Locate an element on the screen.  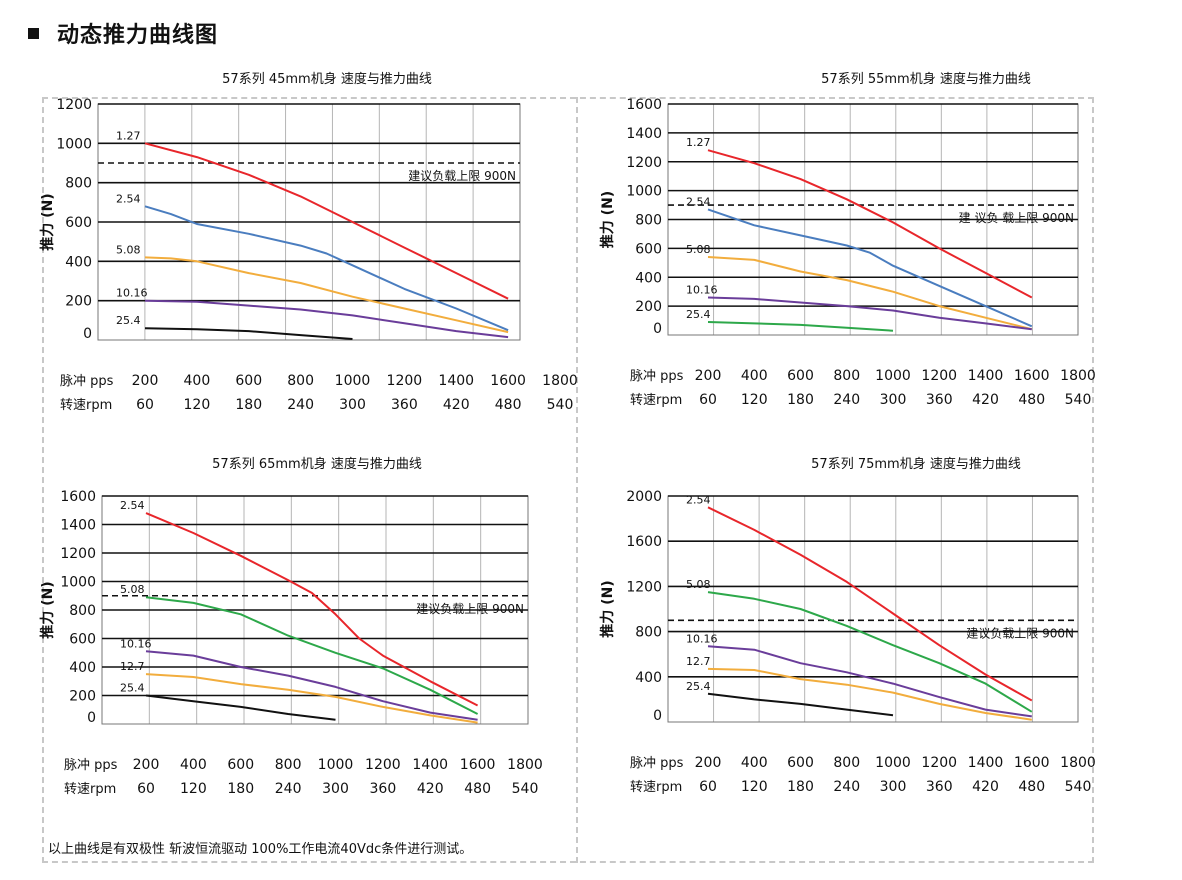
chart-title: 57系列 75mm机身 速度与推力曲线 is located at coordinates (916, 464).